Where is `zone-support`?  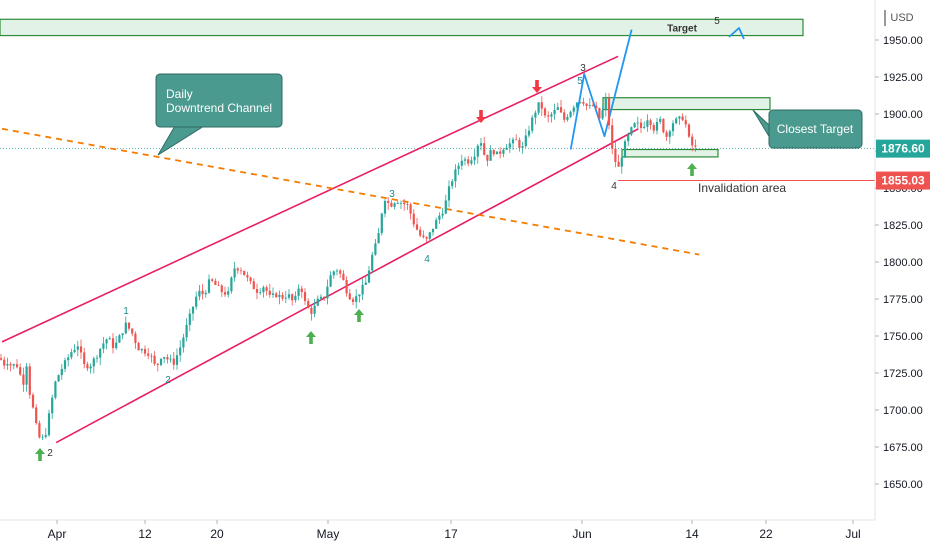 zone-support is located at coordinates (670, 153).